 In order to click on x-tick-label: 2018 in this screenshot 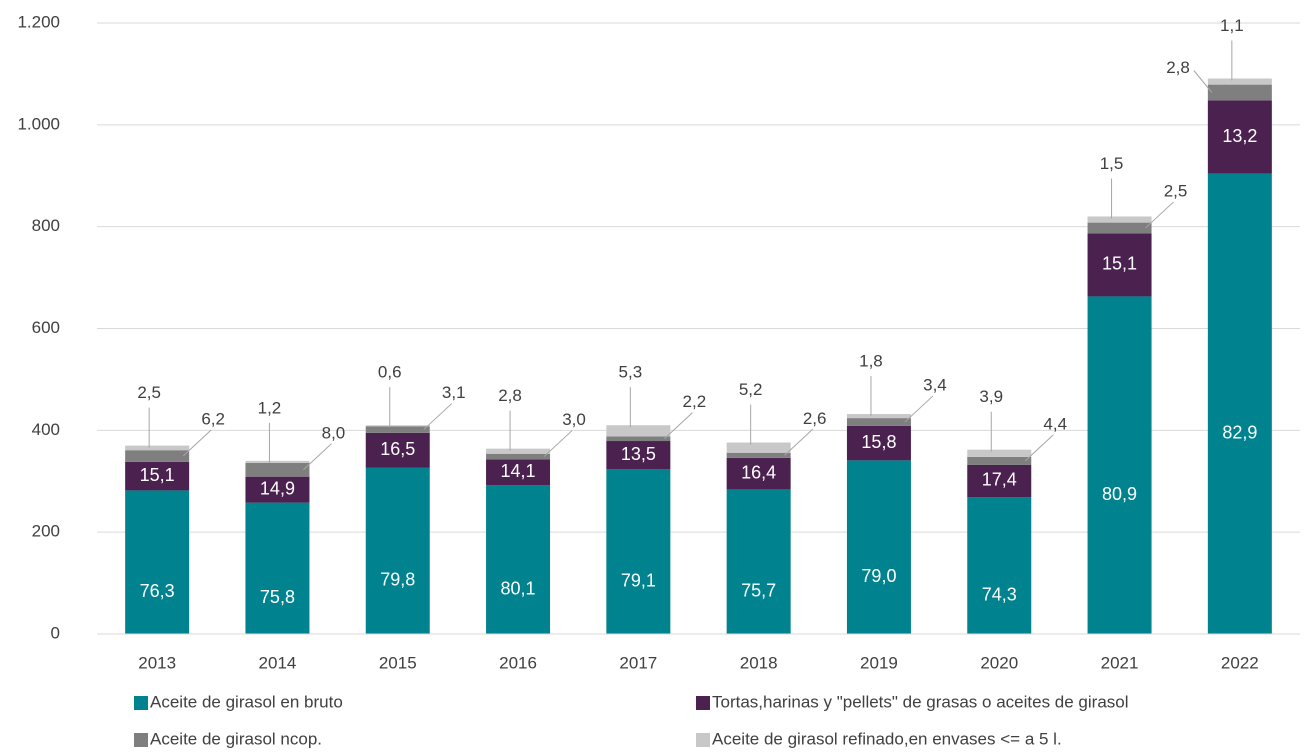, I will do `click(759, 662)`.